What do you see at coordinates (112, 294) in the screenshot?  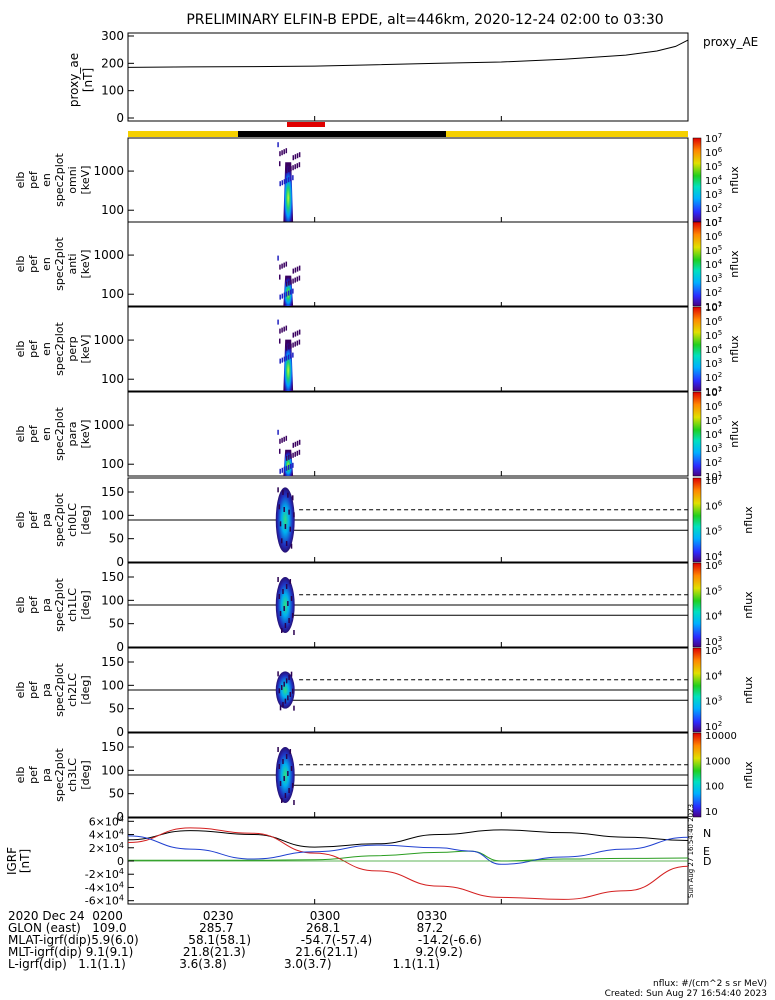 I see `energy-tick-label: 100` at bounding box center [112, 294].